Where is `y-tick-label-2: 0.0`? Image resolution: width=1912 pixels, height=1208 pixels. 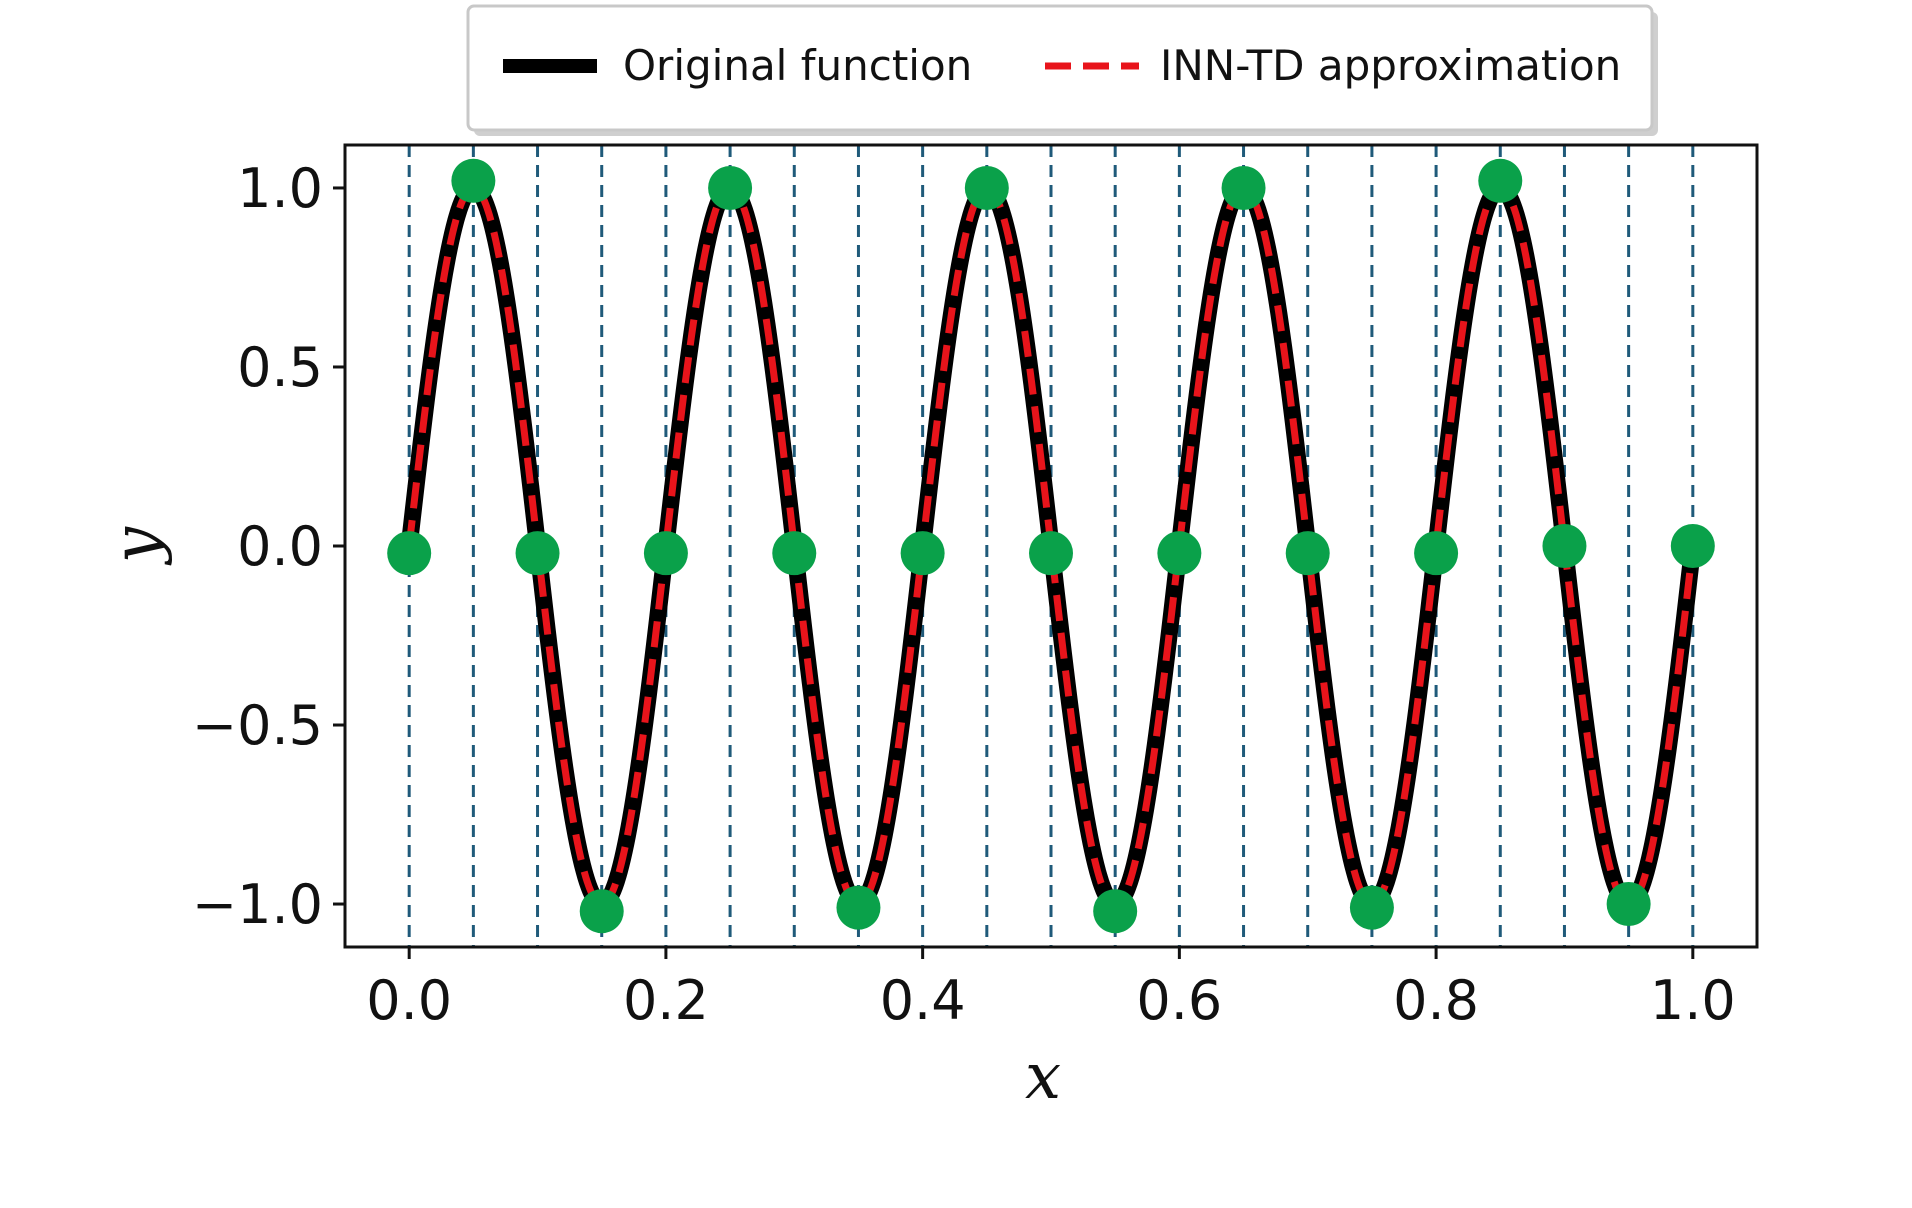 y-tick-label-2: 0.0 is located at coordinates (280, 546).